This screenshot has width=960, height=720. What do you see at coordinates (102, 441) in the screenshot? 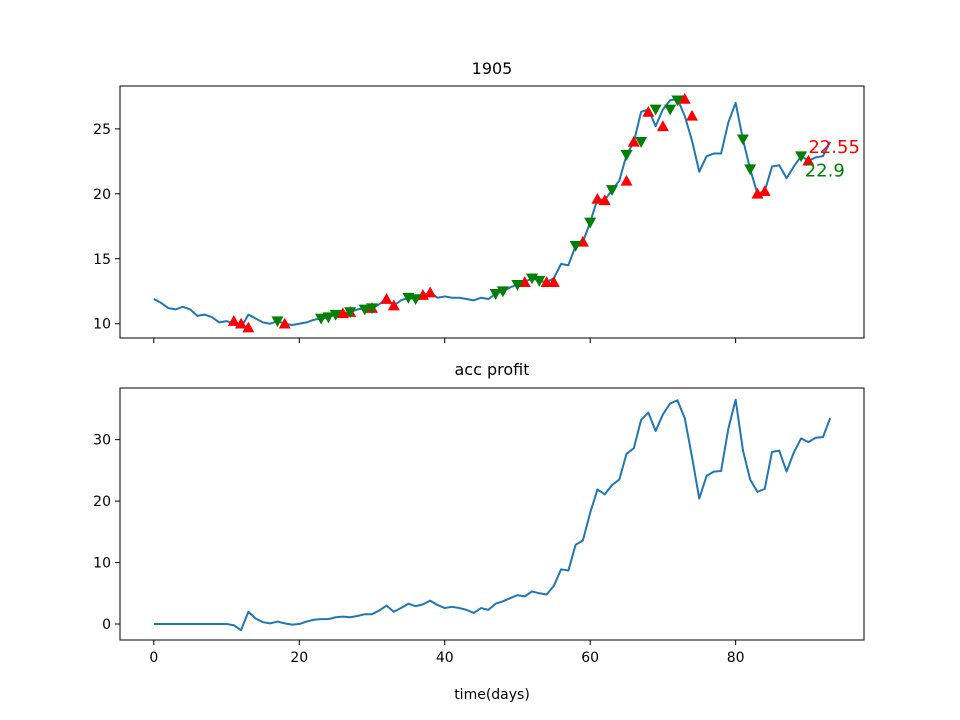
I see `profit-y-tick-label: 30` at bounding box center [102, 441].